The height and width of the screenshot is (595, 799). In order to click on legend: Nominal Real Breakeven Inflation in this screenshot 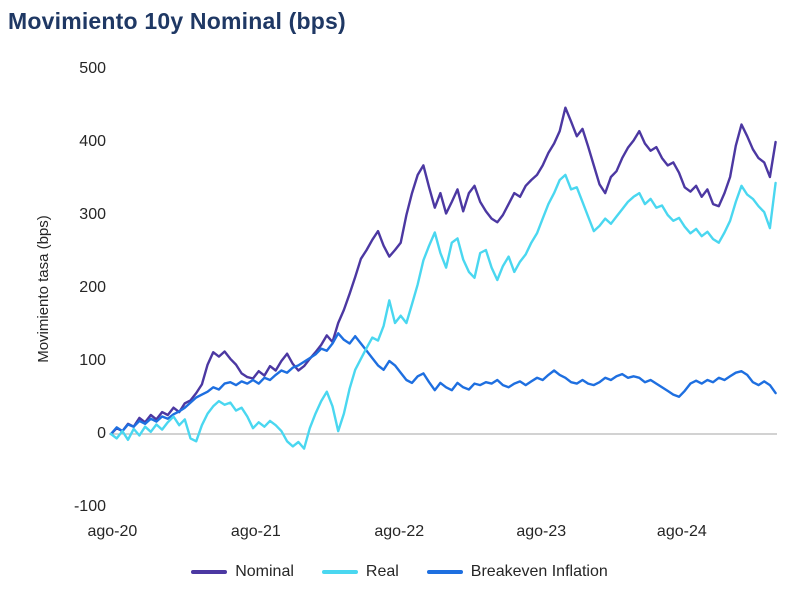, I will do `click(399, 572)`.